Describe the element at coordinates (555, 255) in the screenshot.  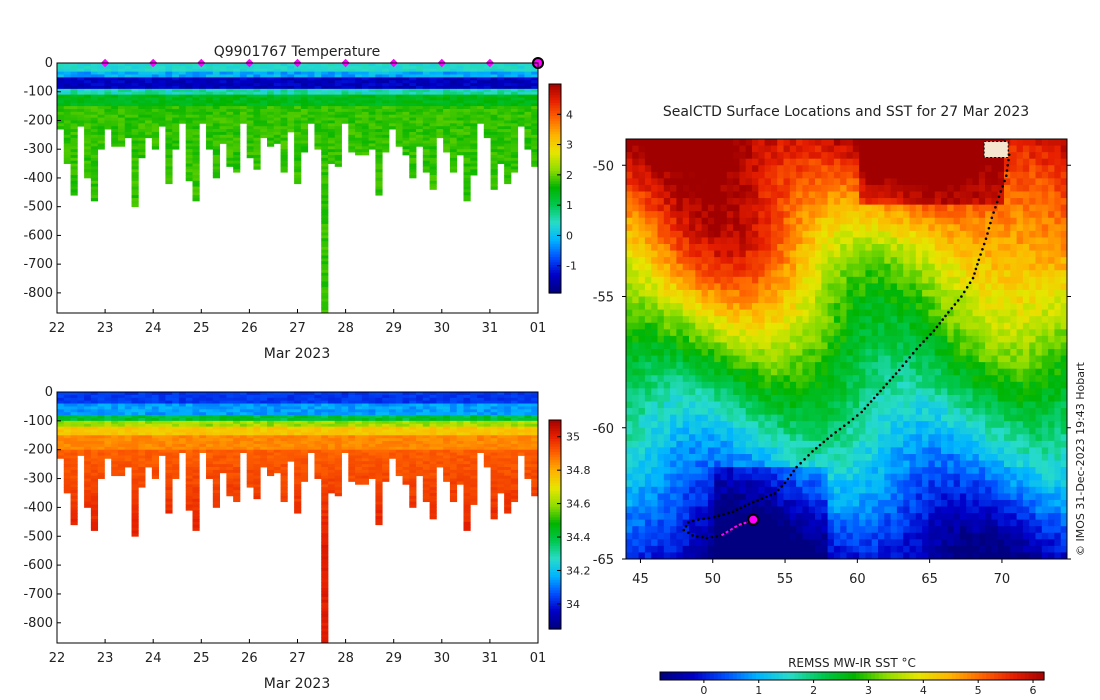
I see `colorbar-segment` at that location.